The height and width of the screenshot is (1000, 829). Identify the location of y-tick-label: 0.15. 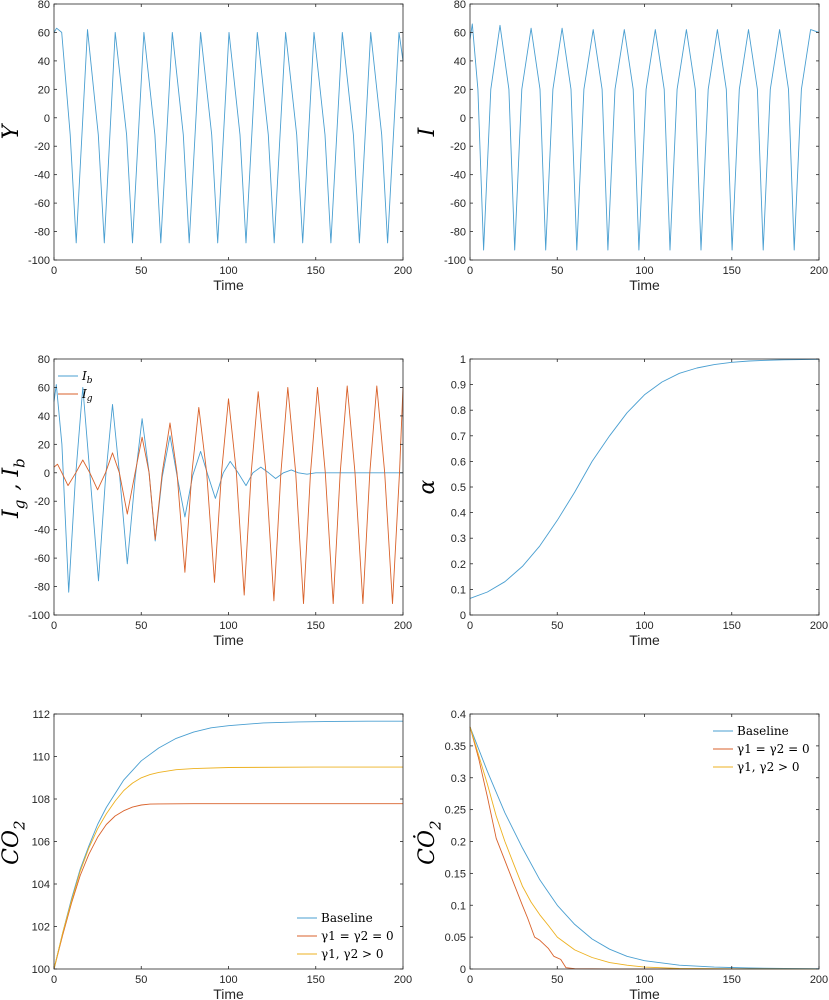
(455, 874).